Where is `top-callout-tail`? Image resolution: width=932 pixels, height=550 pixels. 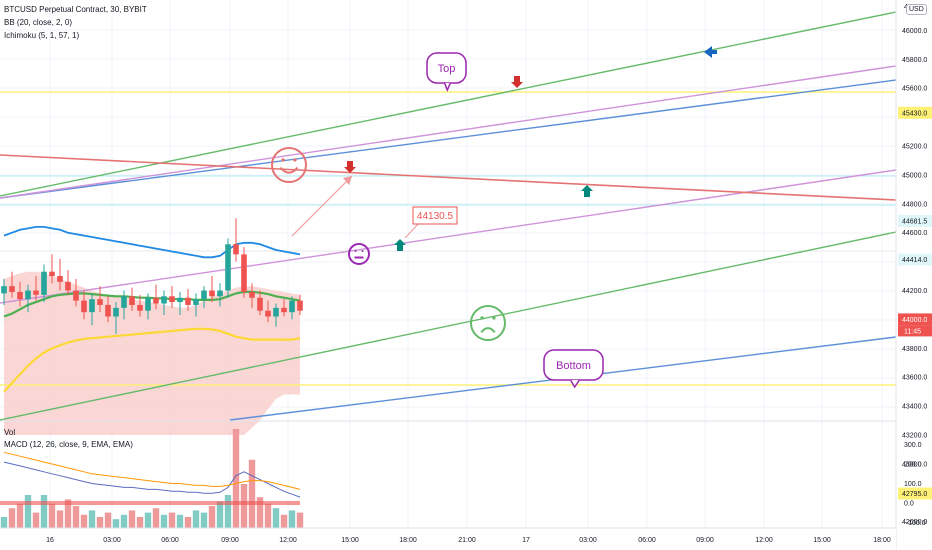
top-callout-tail is located at coordinates (447, 87).